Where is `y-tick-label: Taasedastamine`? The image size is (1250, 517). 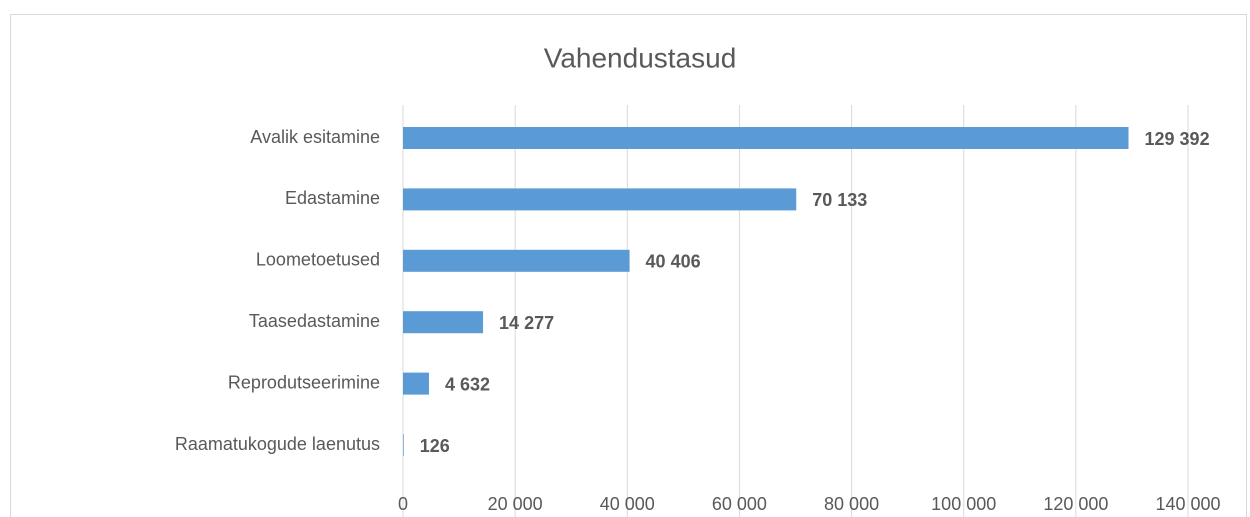
y-tick-label: Taasedastamine is located at coordinates (314, 321).